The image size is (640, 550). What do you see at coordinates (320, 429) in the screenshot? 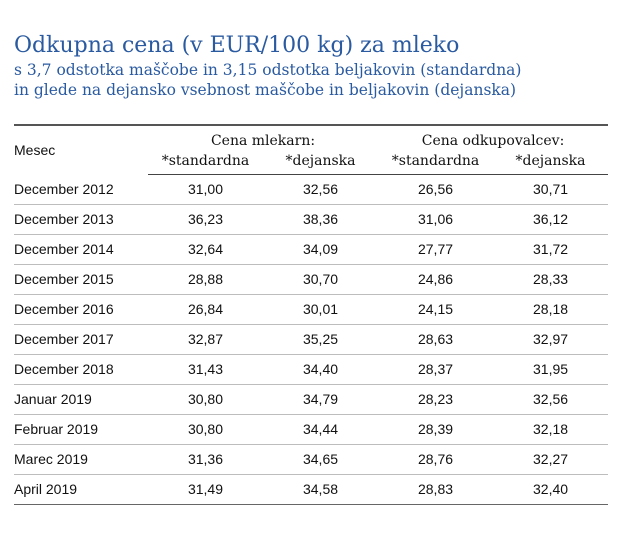
I see `dairy-actual-cell: 34,44` at bounding box center [320, 429].